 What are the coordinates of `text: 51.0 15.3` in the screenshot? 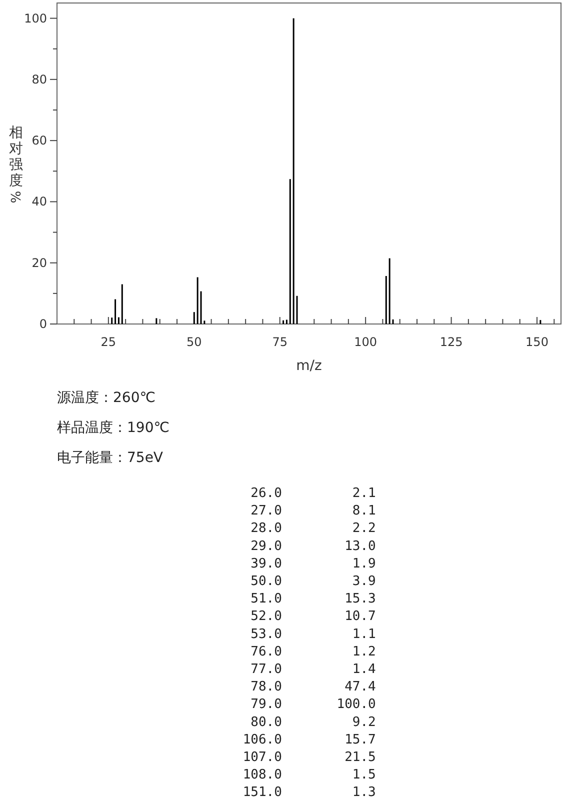 It's located at (313, 599).